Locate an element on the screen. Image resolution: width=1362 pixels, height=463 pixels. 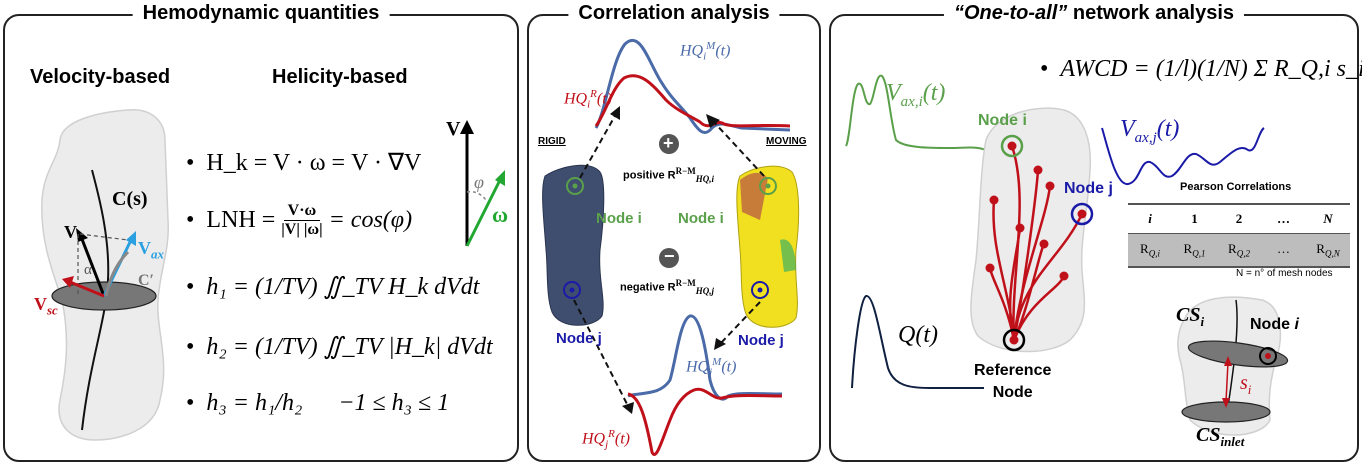
hemodynamic-title: Hemodynamic quantities is located at coordinates (261, 13).